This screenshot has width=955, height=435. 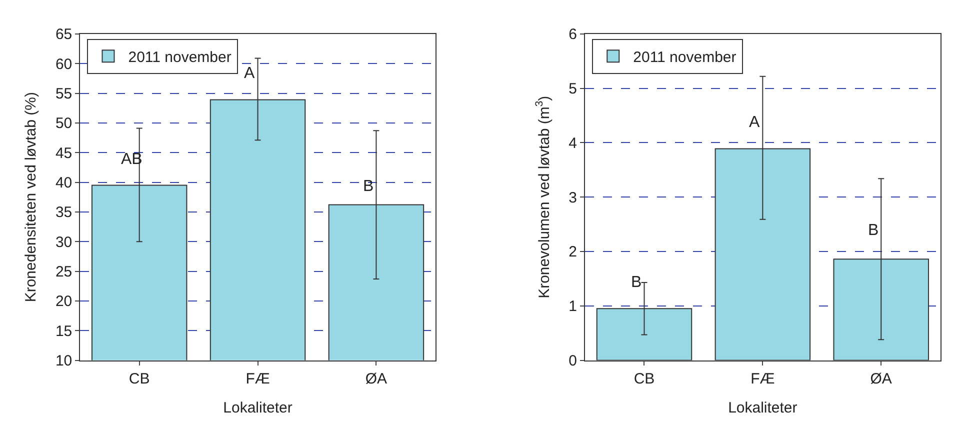 What do you see at coordinates (63, 153) in the screenshot?
I see `y-tick-label: 45` at bounding box center [63, 153].